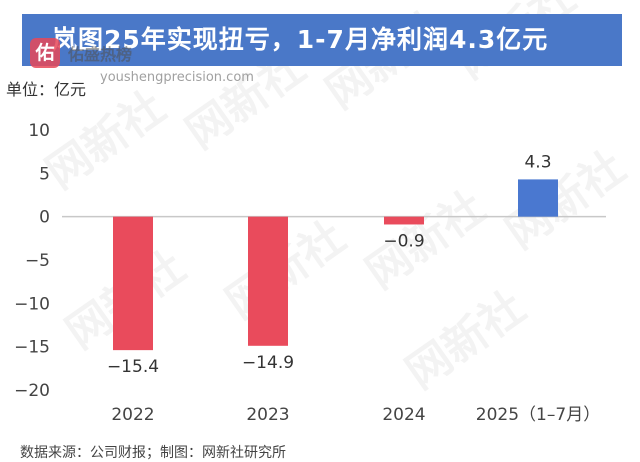  I want to click on data-label: −0.9, so click(403, 241).